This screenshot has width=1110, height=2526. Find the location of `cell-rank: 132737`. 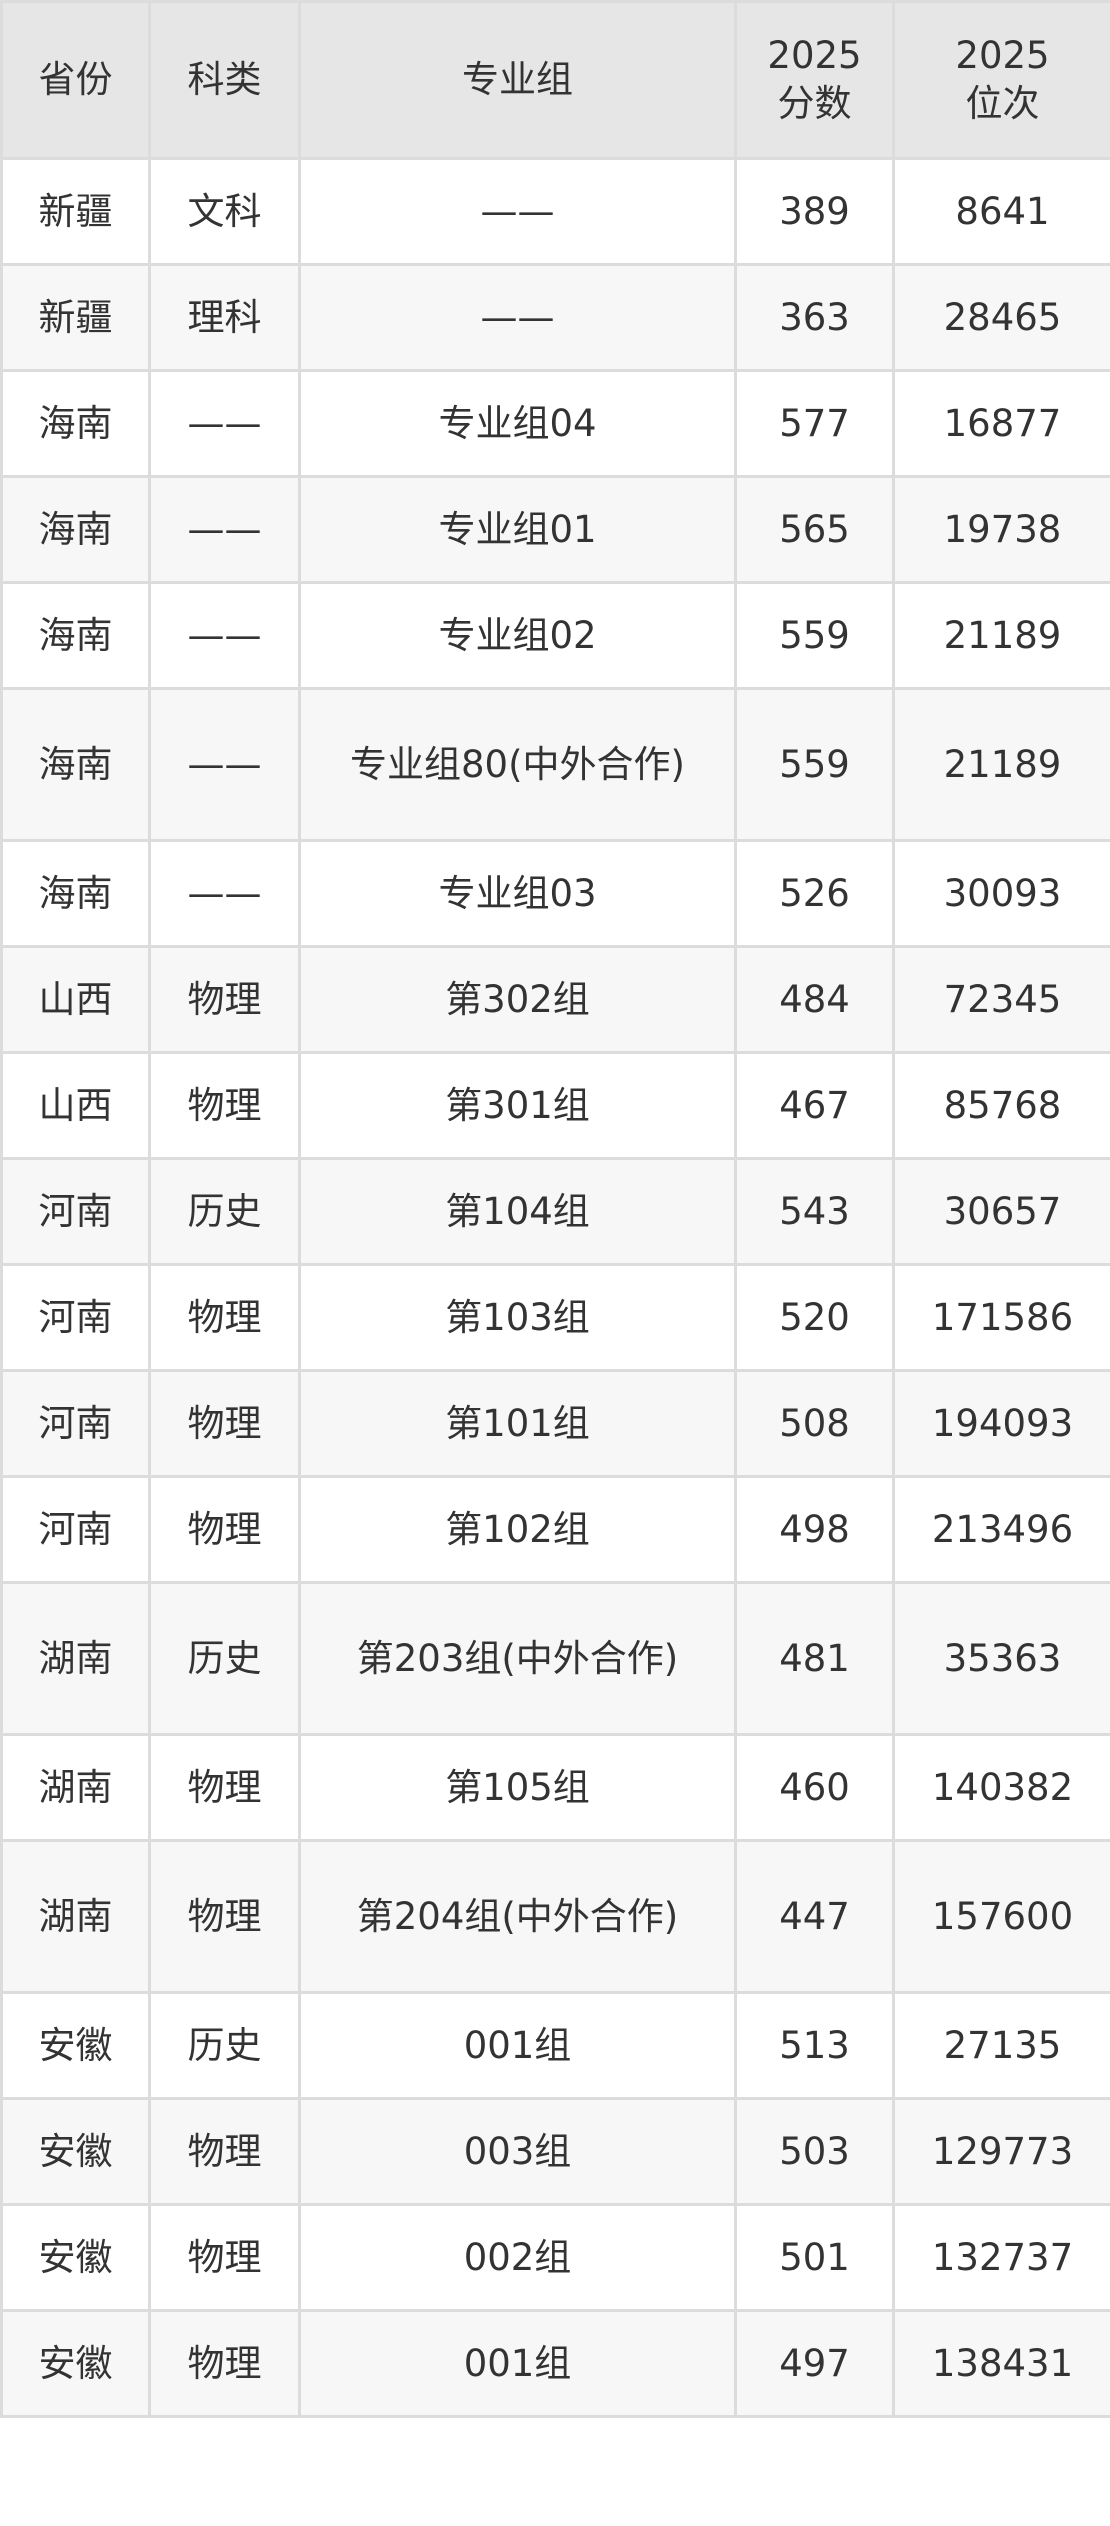

cell-rank: 132737 is located at coordinates (1001, 2257).